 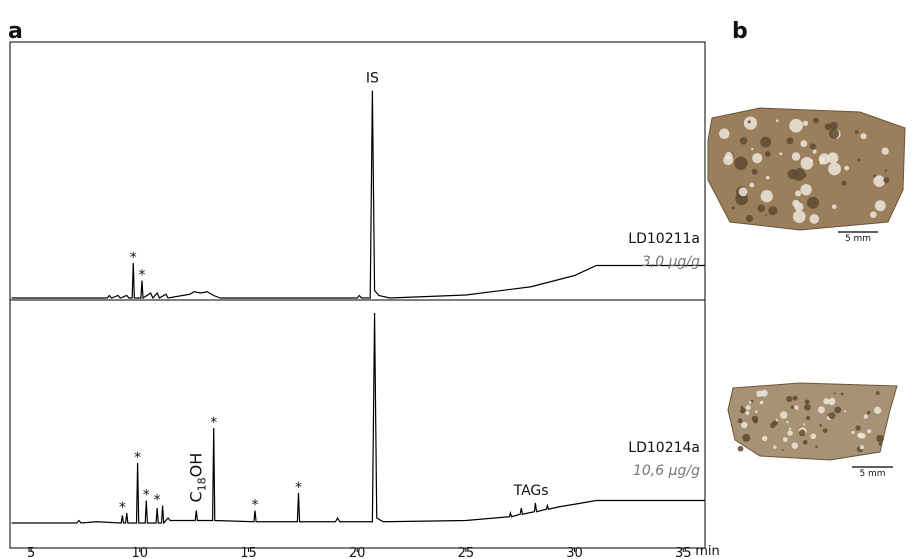 What do you see at coordinates (195, 465) in the screenshot?
I see `label-part: OH` at bounding box center [195, 465].